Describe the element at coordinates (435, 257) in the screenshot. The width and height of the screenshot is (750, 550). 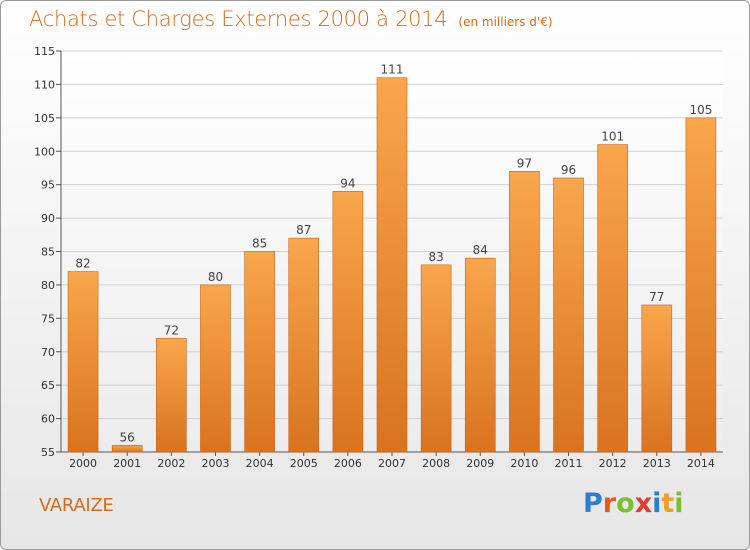
I see `data-label: 83` at that location.